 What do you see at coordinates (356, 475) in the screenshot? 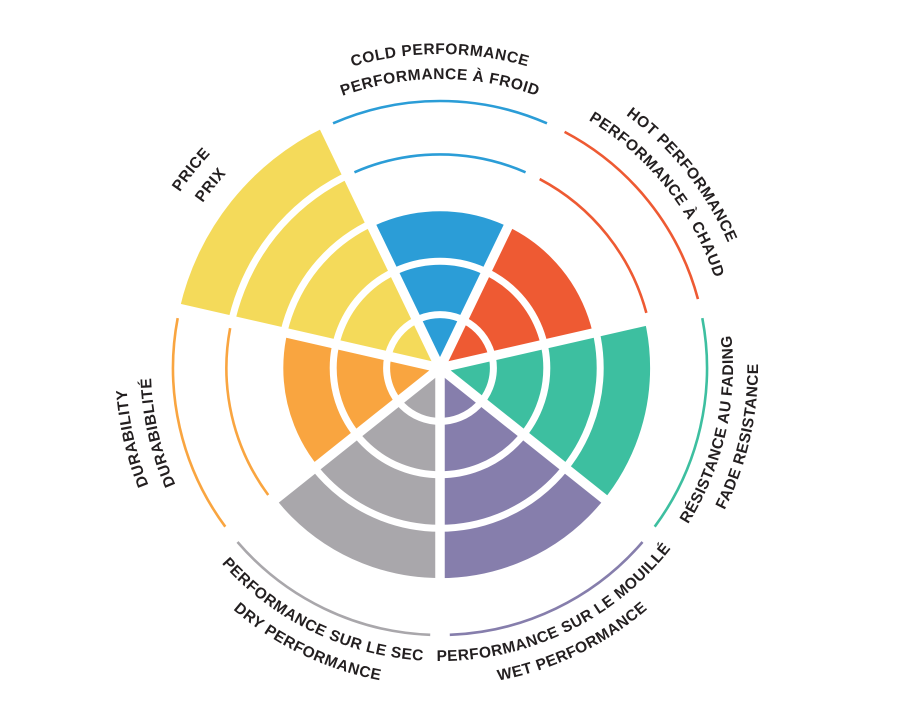
I see `sector-fill-dry-performance` at bounding box center [356, 475].